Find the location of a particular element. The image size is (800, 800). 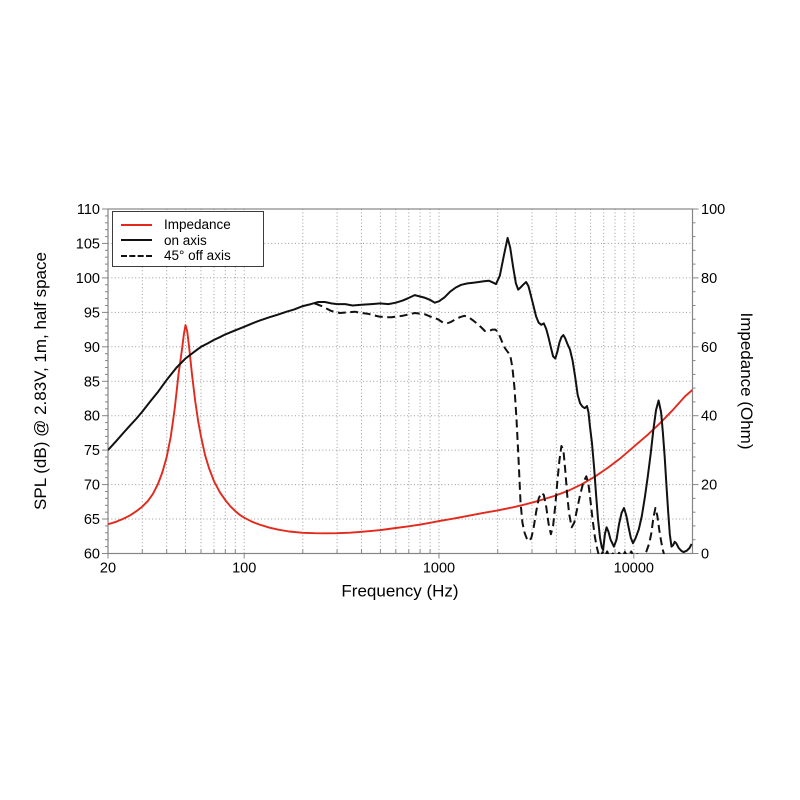

y-left-tick-label: 60 is located at coordinates (92, 555).